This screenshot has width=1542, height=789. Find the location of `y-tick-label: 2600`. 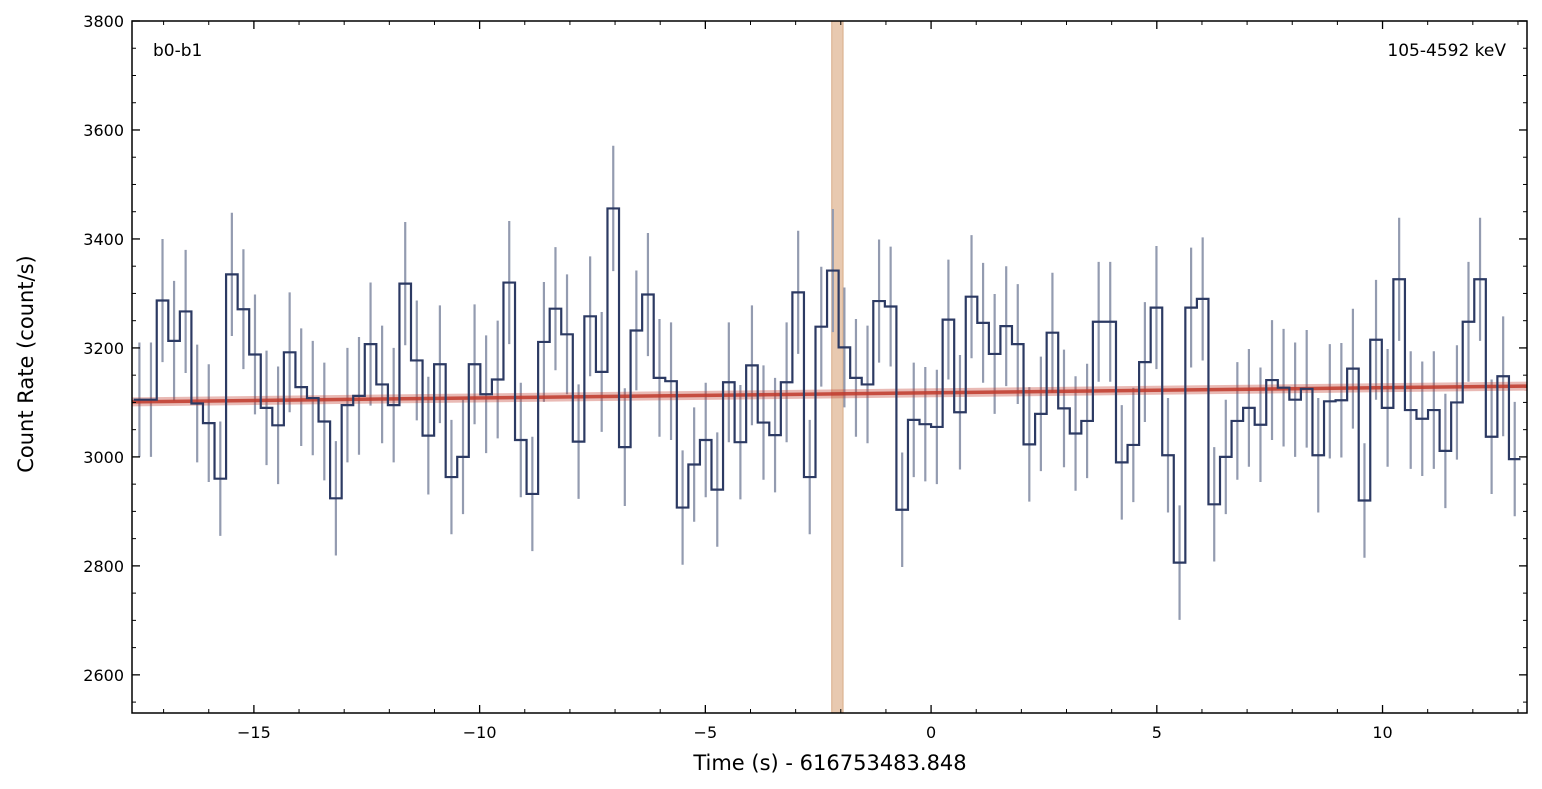

y-tick-label: 2600 is located at coordinates (103, 675).